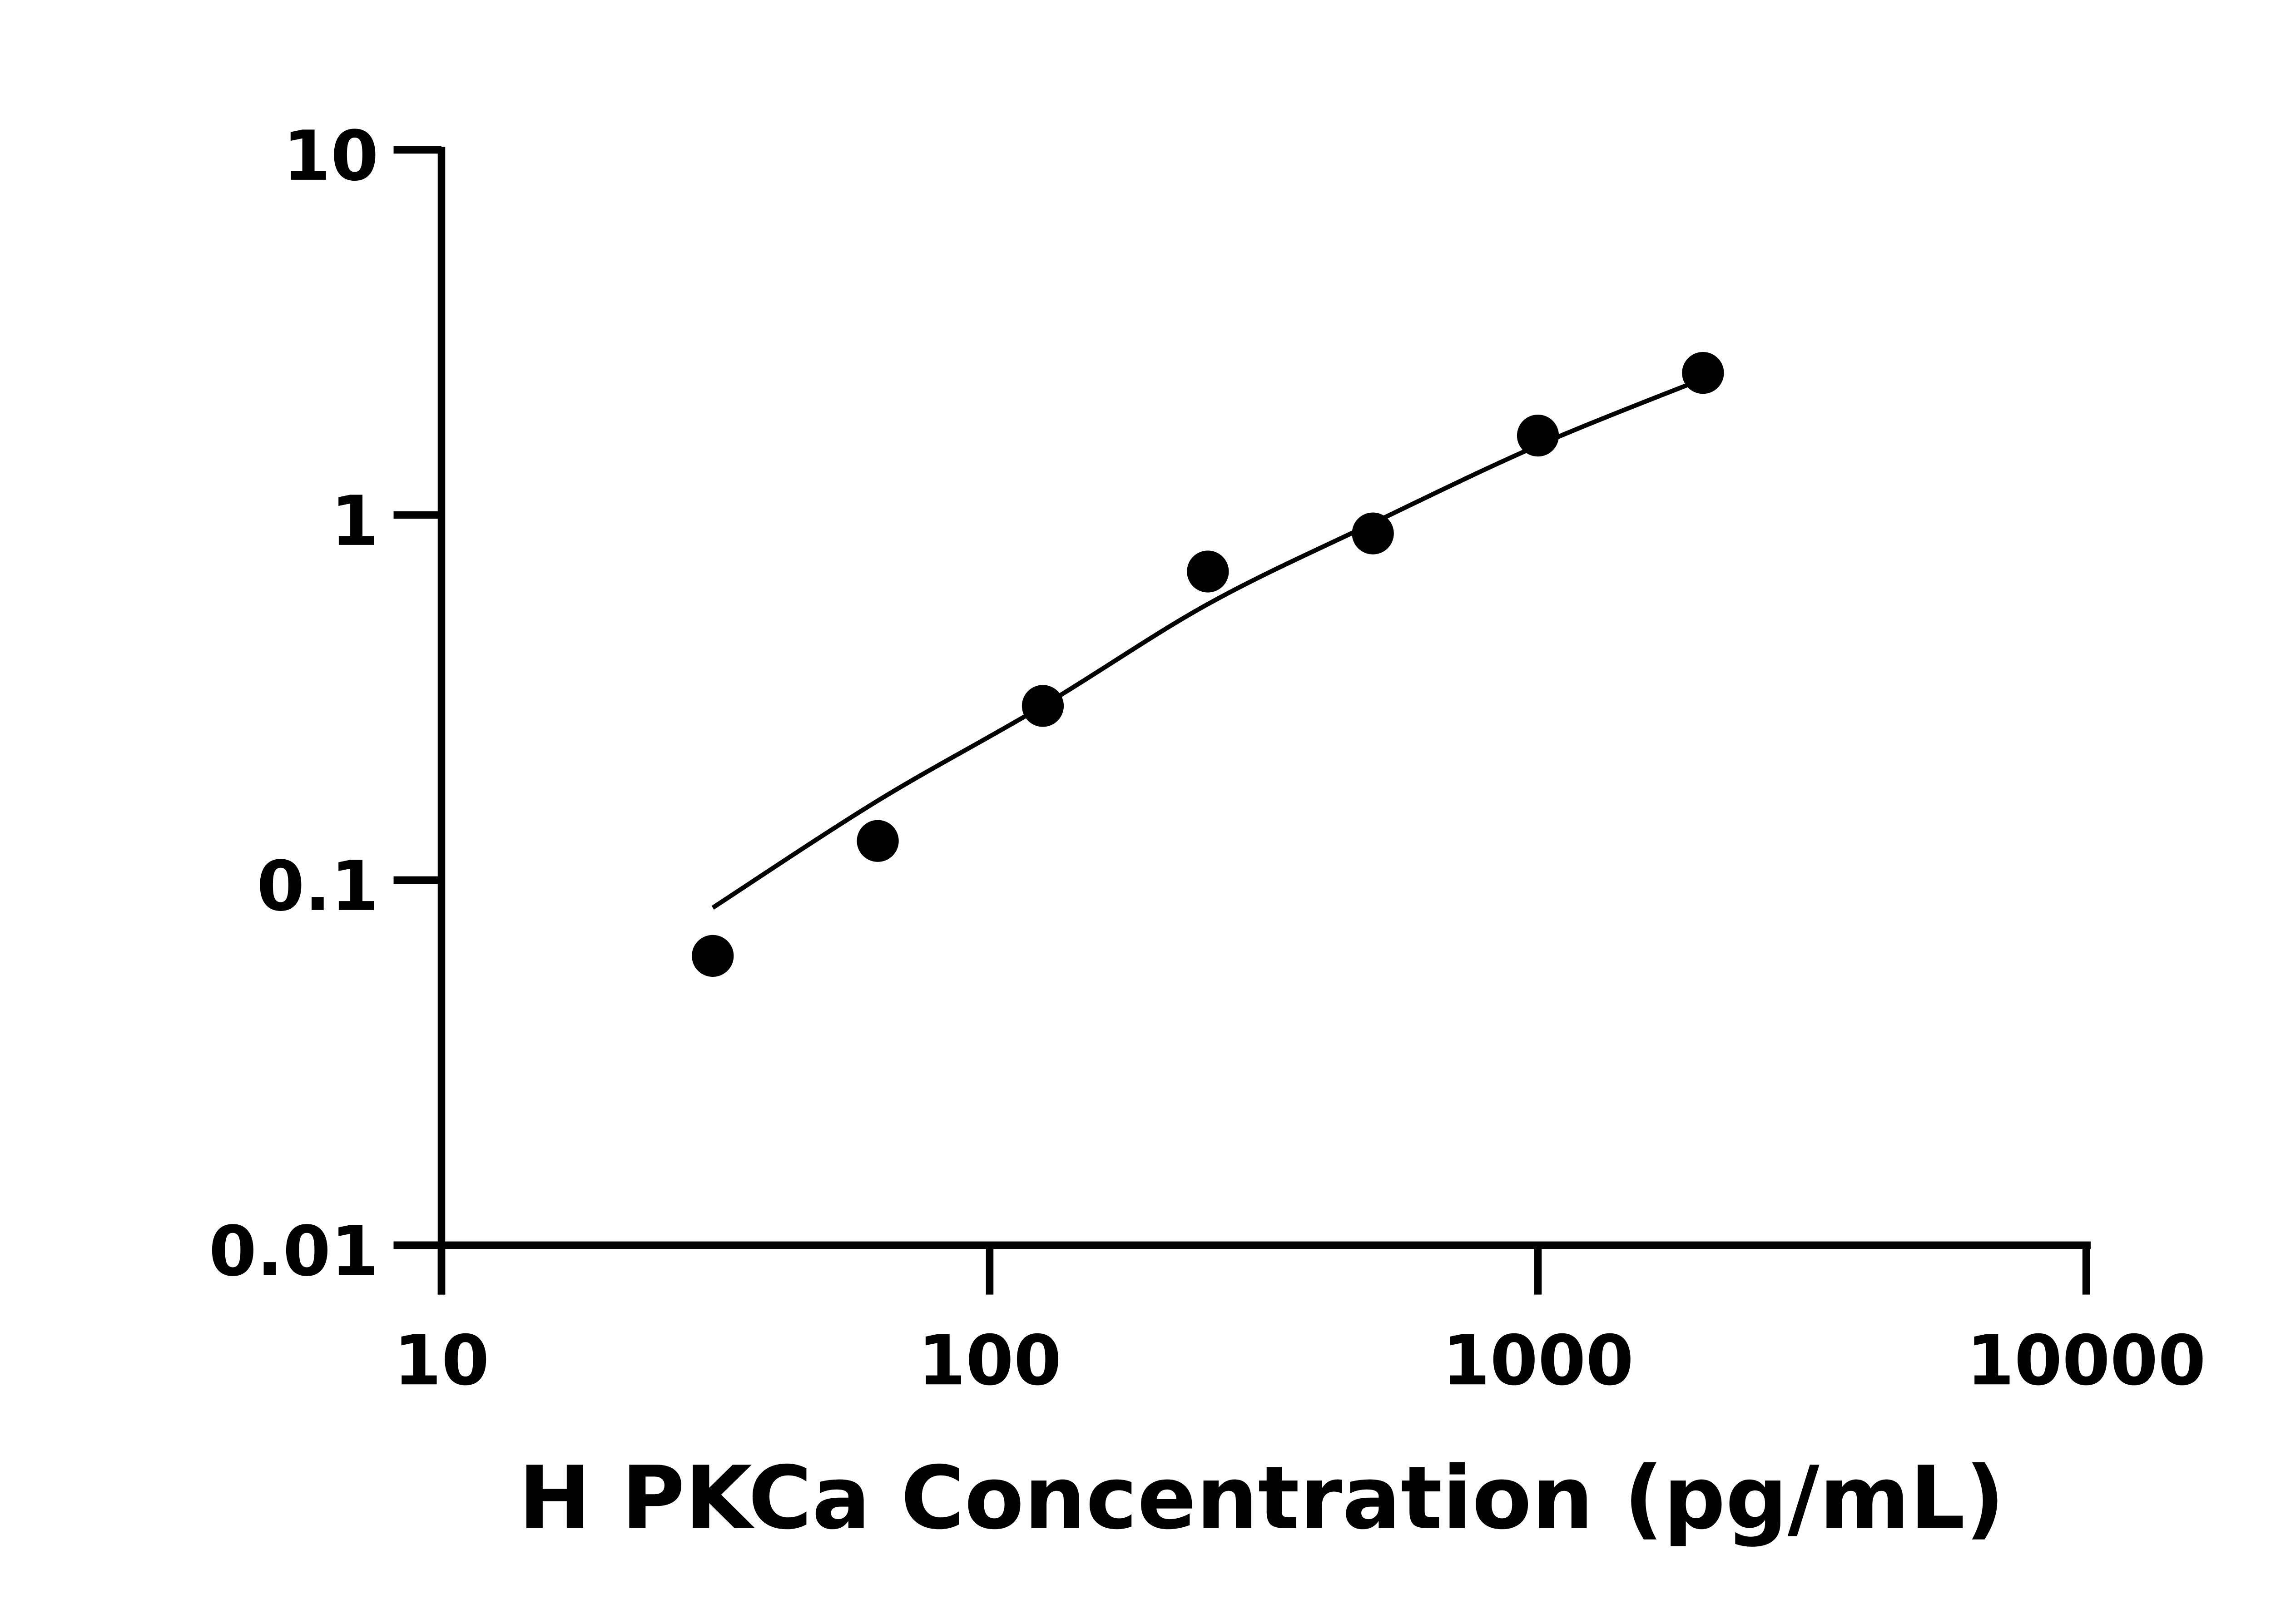  What do you see at coordinates (331, 156) in the screenshot?
I see `y-tick-label: 10` at bounding box center [331, 156].